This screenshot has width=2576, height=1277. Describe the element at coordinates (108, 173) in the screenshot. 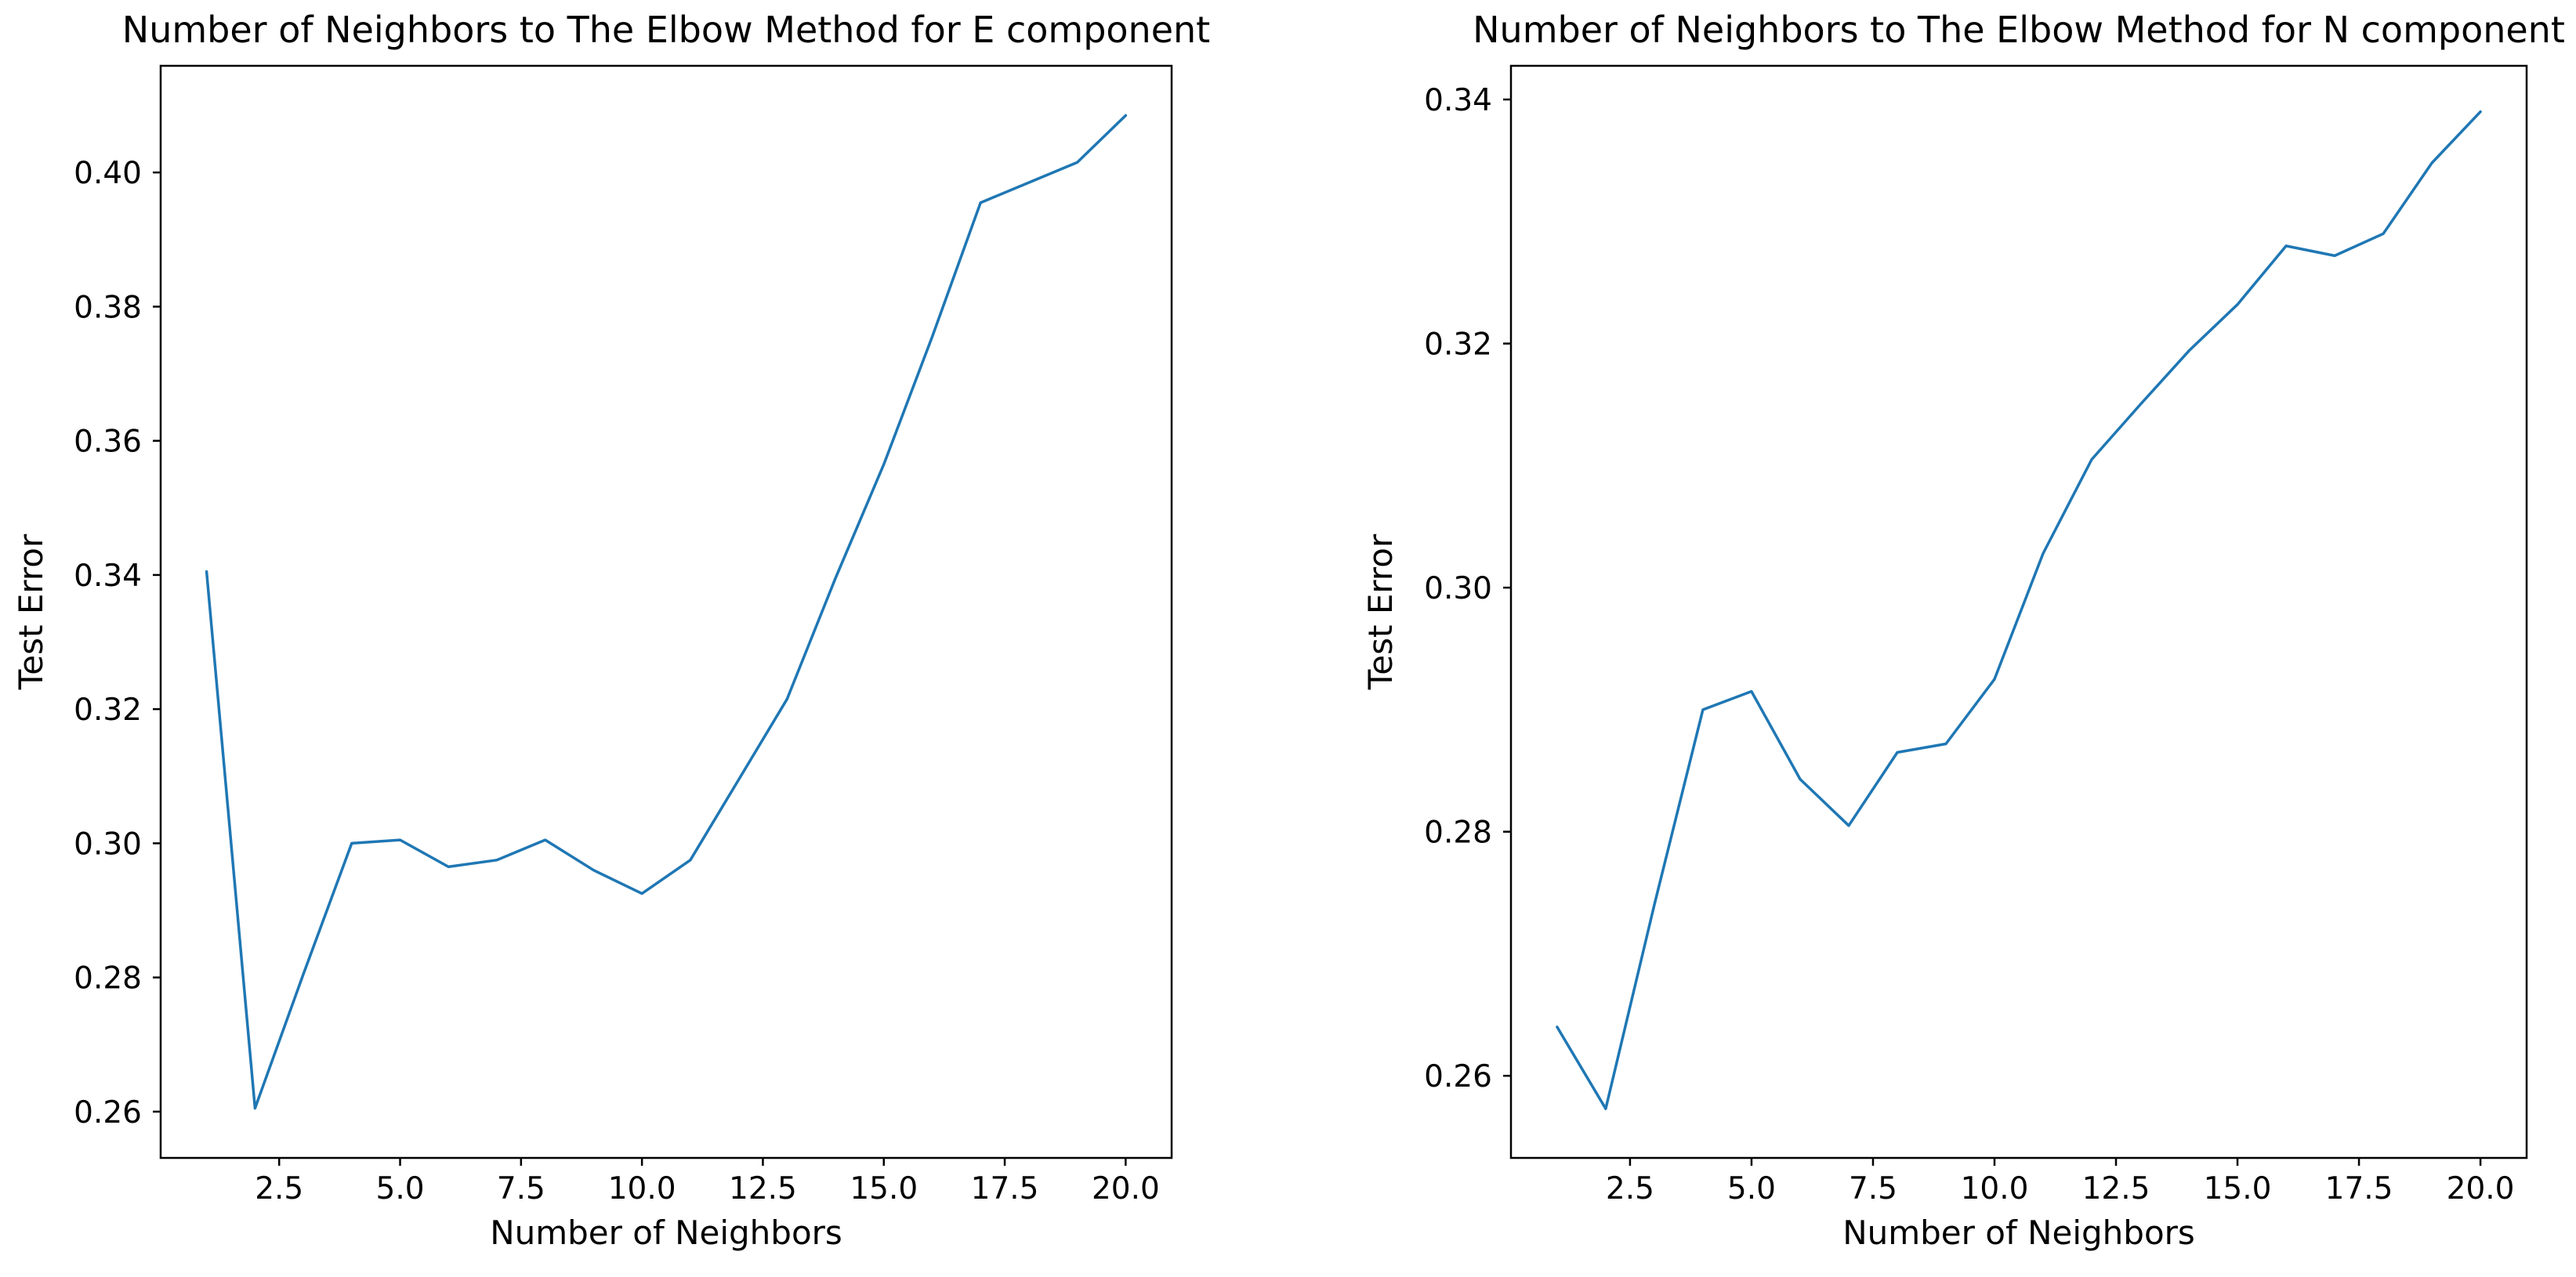

I see `y-tick-label: 0.40` at that location.